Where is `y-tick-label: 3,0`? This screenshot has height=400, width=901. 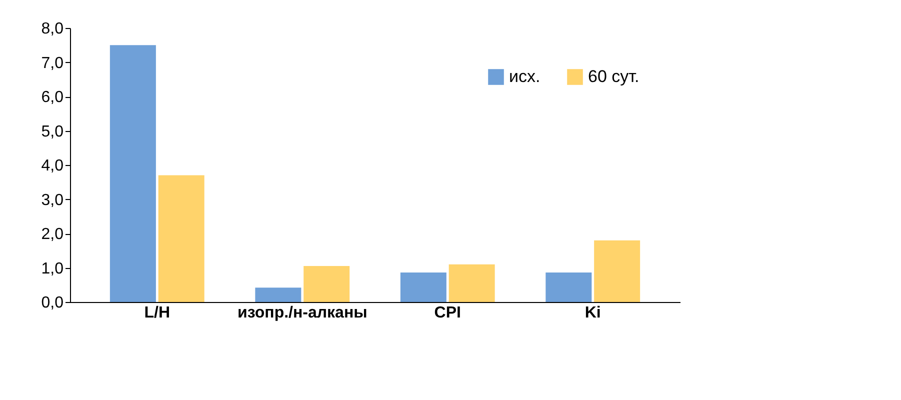 y-tick-label: 3,0 is located at coordinates (52, 200).